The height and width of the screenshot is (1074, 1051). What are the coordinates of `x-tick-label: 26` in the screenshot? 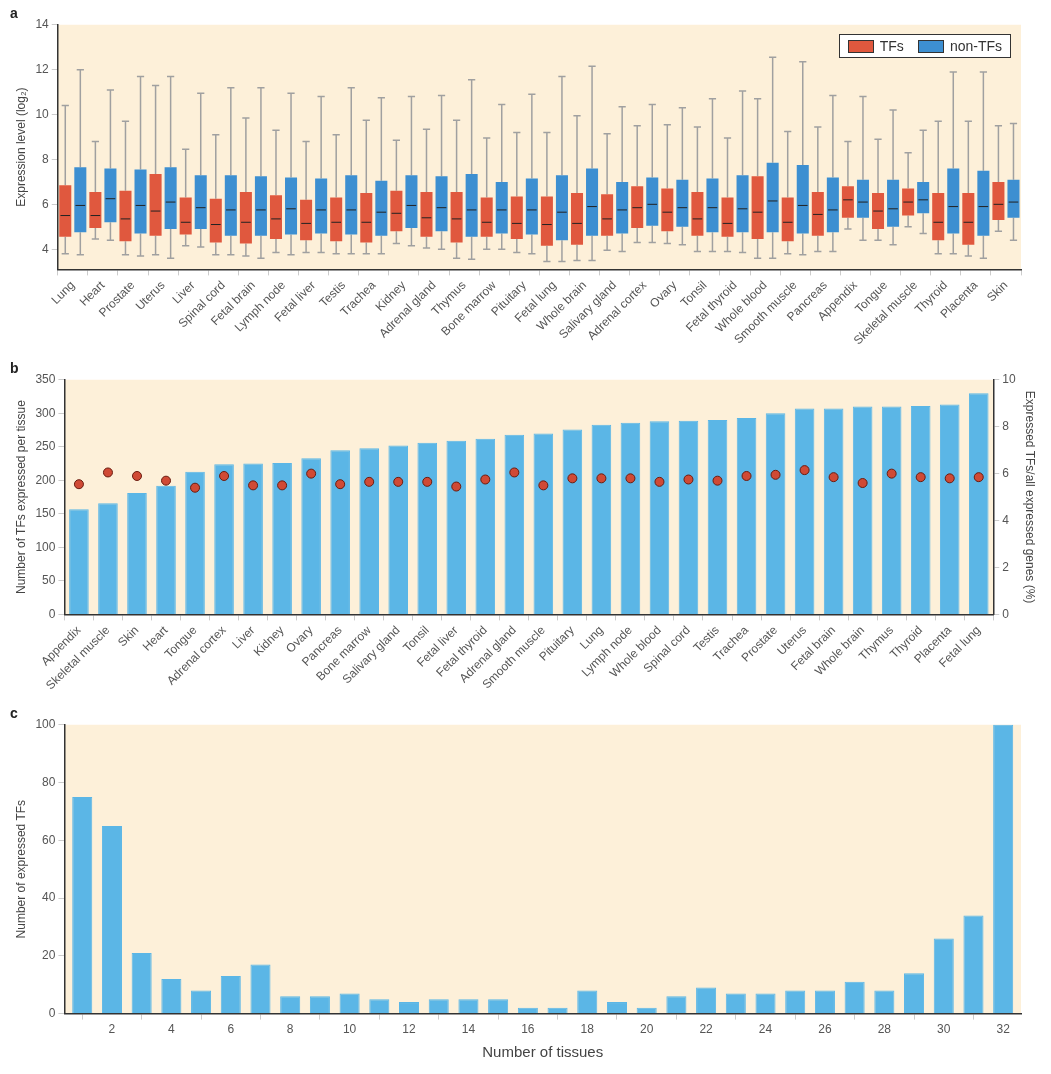 It's located at (825, 1029).